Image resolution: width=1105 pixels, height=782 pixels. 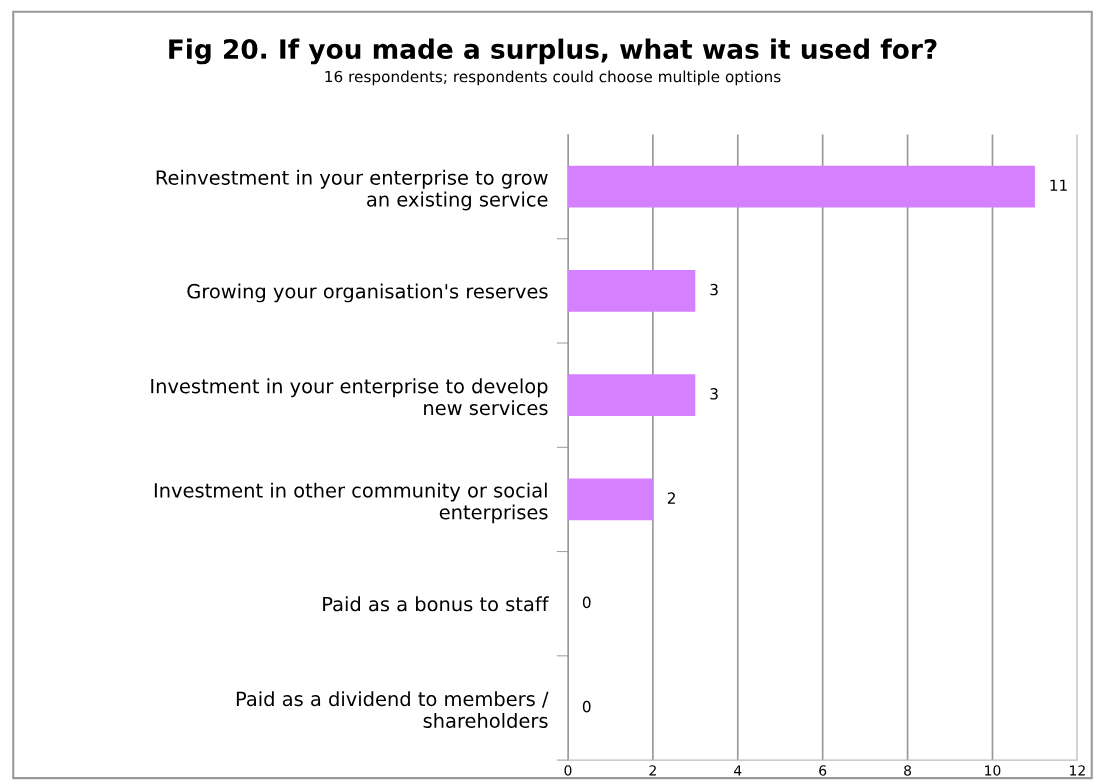 What do you see at coordinates (436, 604) in the screenshot?
I see `y-tick-label: Paid as a bonus to staff` at bounding box center [436, 604].